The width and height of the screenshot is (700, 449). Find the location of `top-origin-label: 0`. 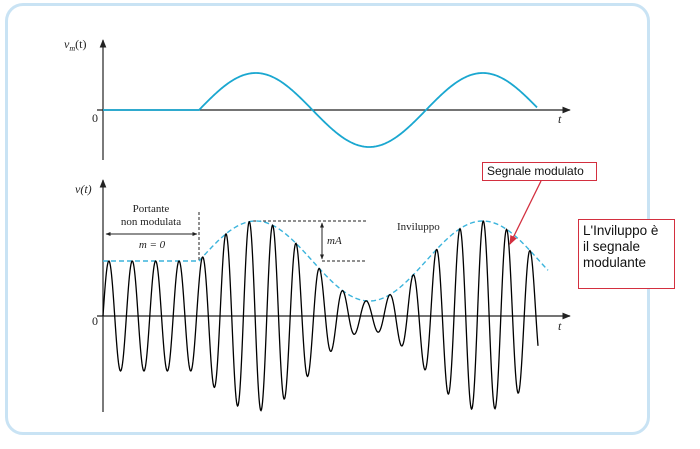

top-origin-label: 0 is located at coordinates (95, 118).